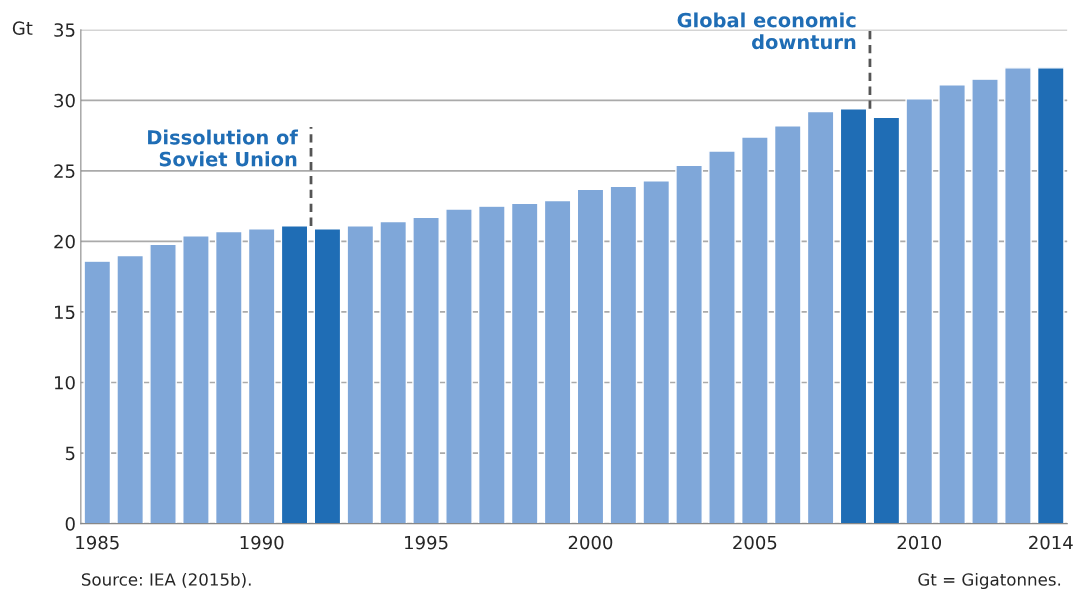 Image resolution: width=1078 pixels, height=595 pixels. What do you see at coordinates (64, 30) in the screenshot?
I see `y-tick-label: 35` at bounding box center [64, 30].